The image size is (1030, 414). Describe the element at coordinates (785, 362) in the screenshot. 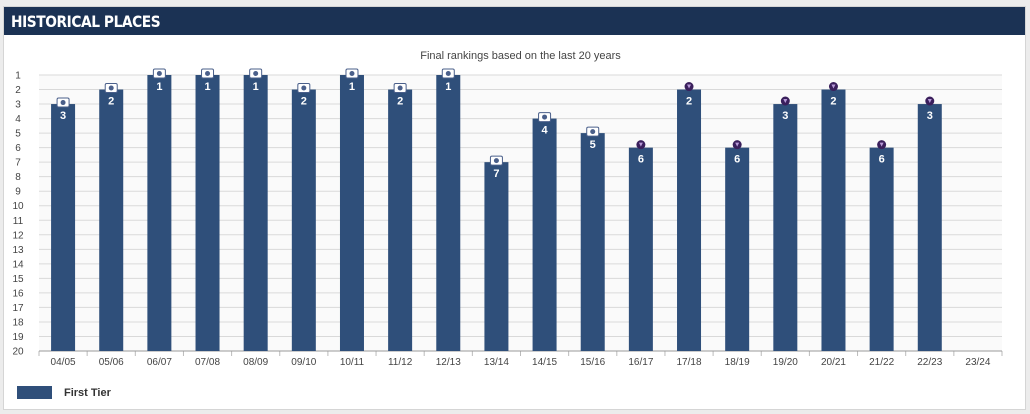

I see `x-tick-label: 19/20` at that location.